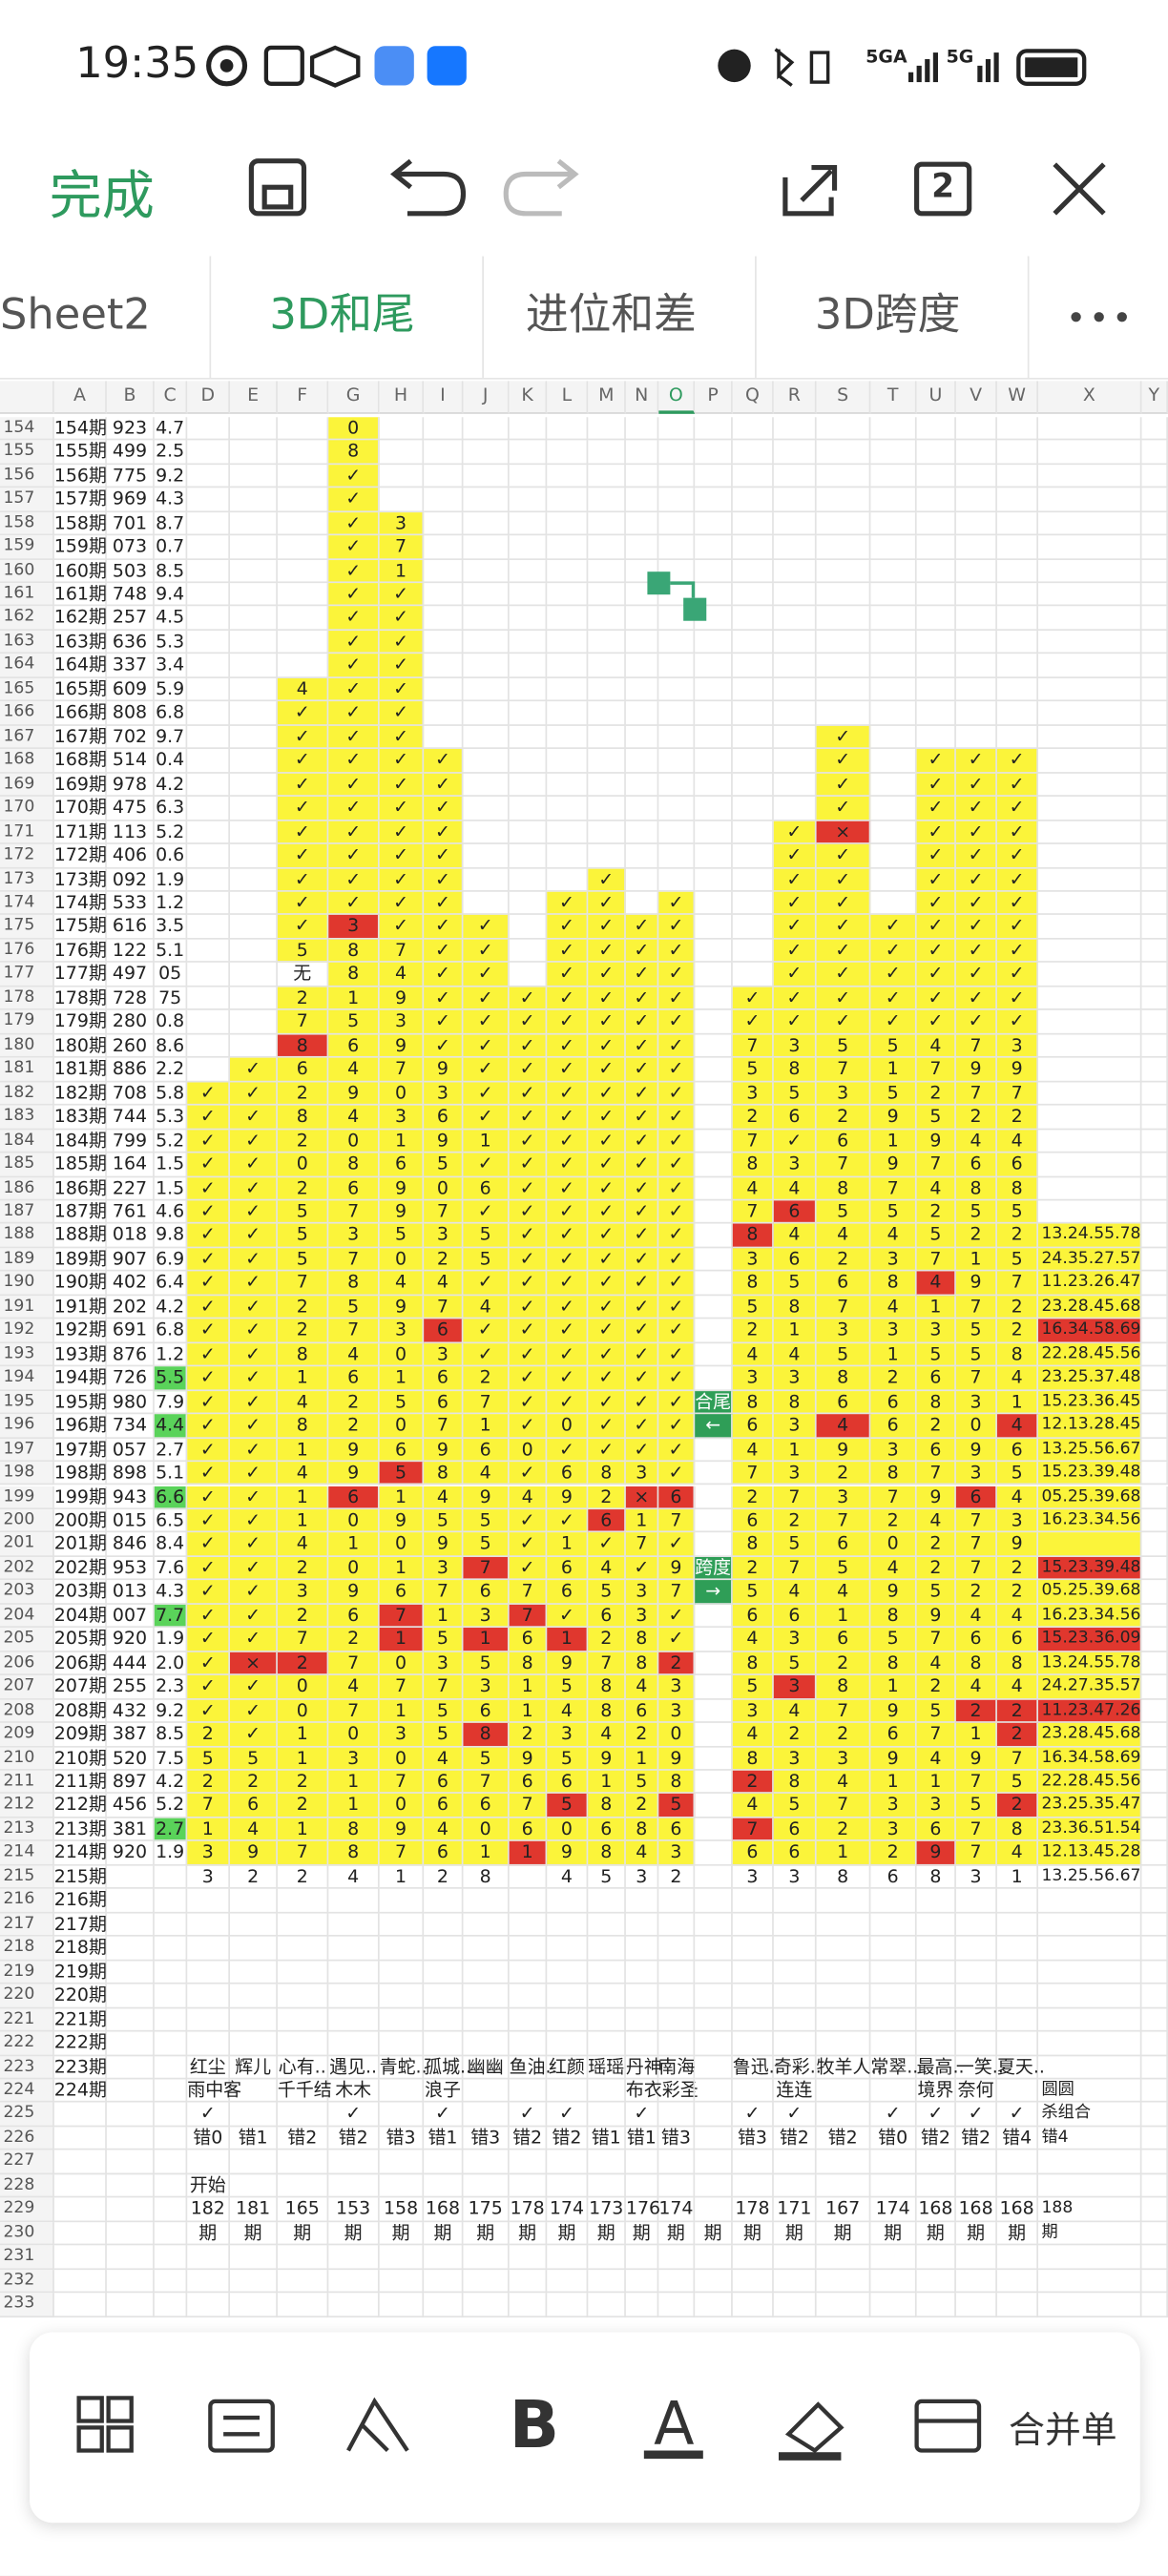 This screenshot has height=2576, width=1168. Describe the element at coordinates (254, 397) in the screenshot. I see `column-header: E` at that location.